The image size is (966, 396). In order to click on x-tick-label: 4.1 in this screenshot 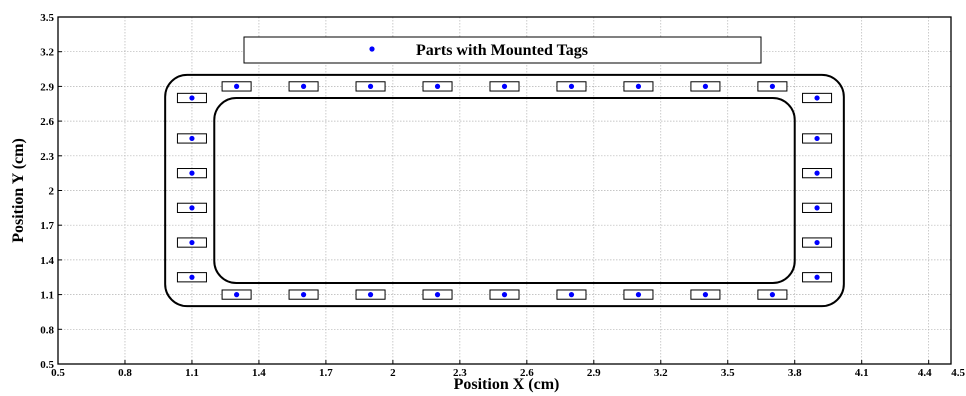, I will do `click(862, 373)`.